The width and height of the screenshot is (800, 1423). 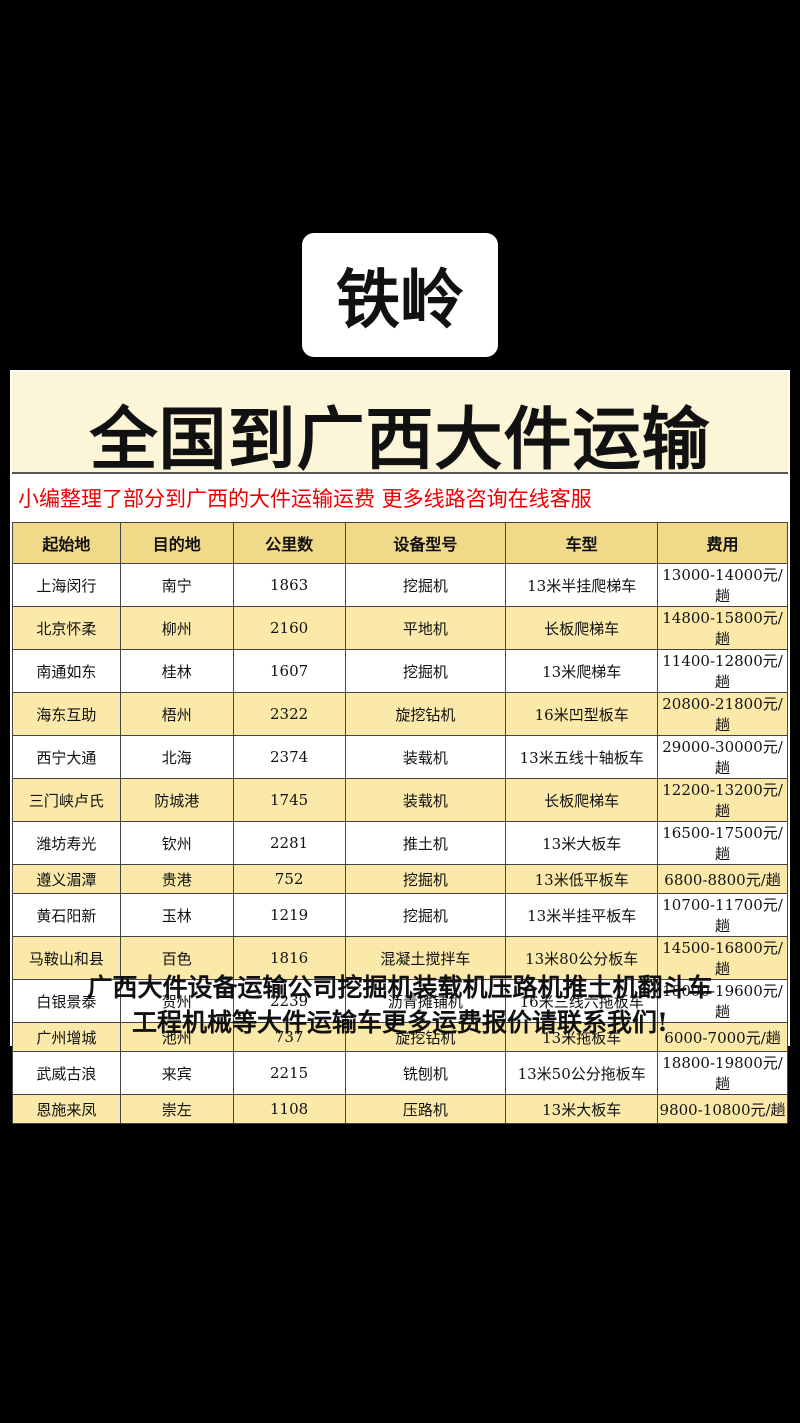 What do you see at coordinates (66, 958) in the screenshot?
I see `table-cell: 马鞍山和县` at bounding box center [66, 958].